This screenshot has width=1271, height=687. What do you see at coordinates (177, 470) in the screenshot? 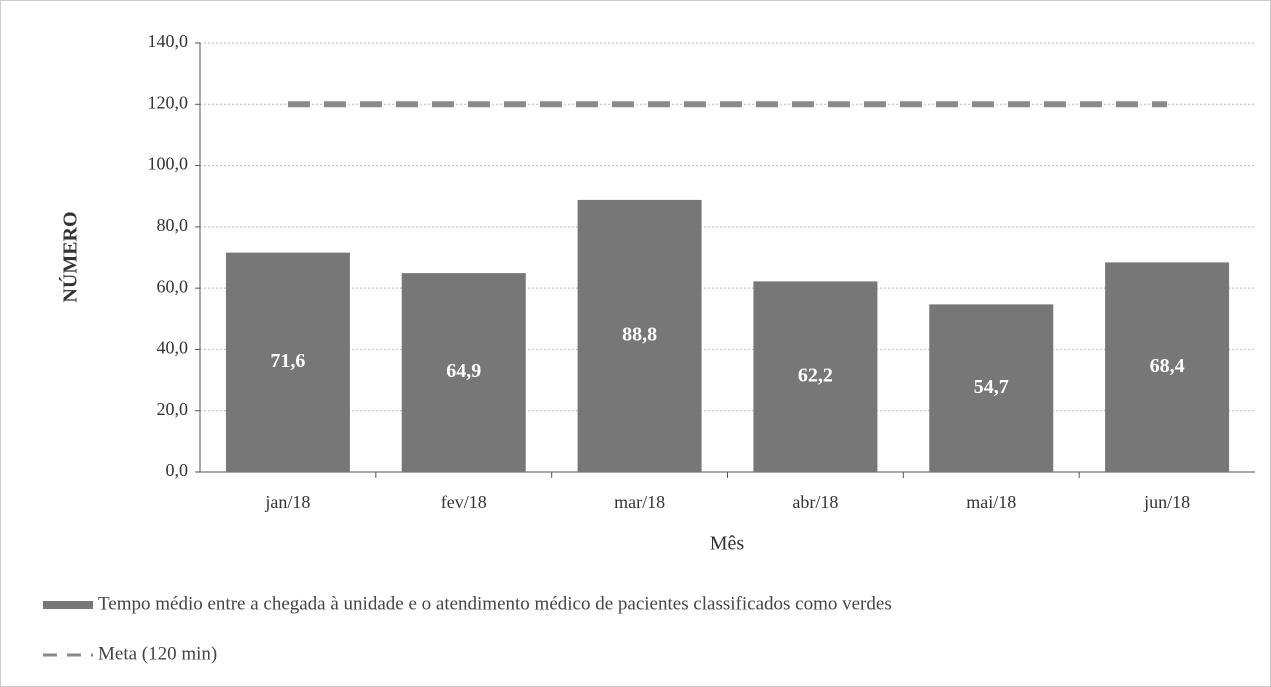
I see `y-tick-label: 0,0` at bounding box center [177, 470].